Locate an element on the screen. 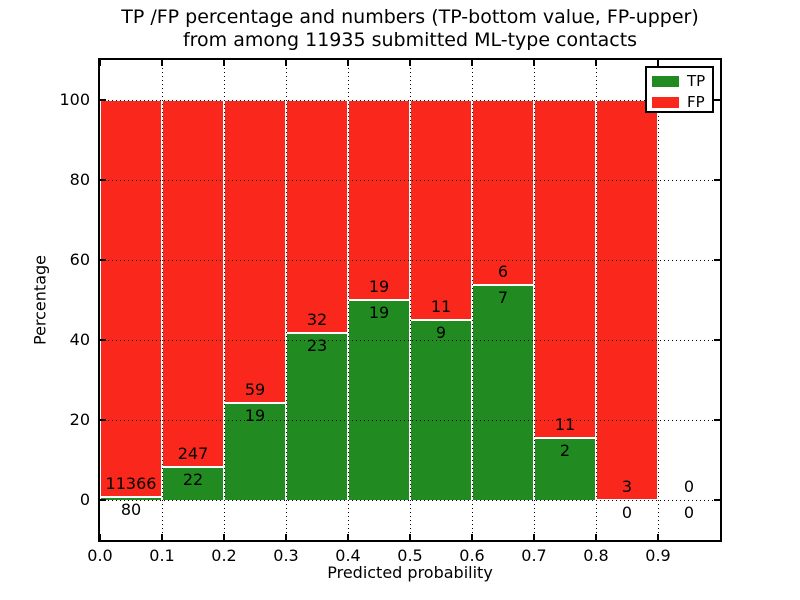  legend-swatch-tp is located at coordinates (665, 81).